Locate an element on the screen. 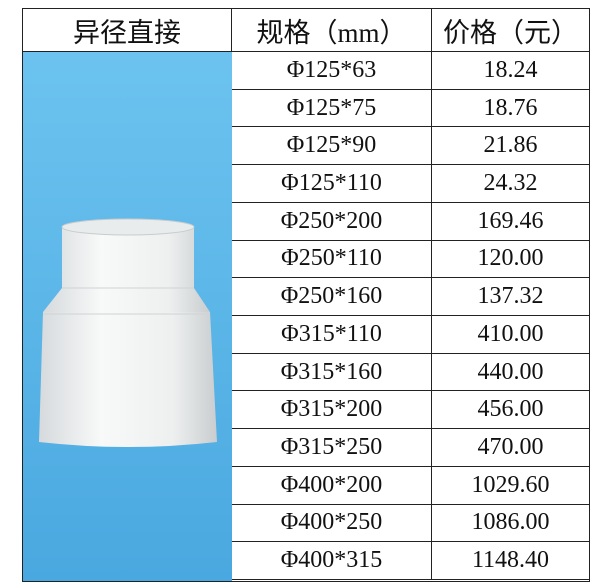  price-cell: 120.00 is located at coordinates (510, 260).